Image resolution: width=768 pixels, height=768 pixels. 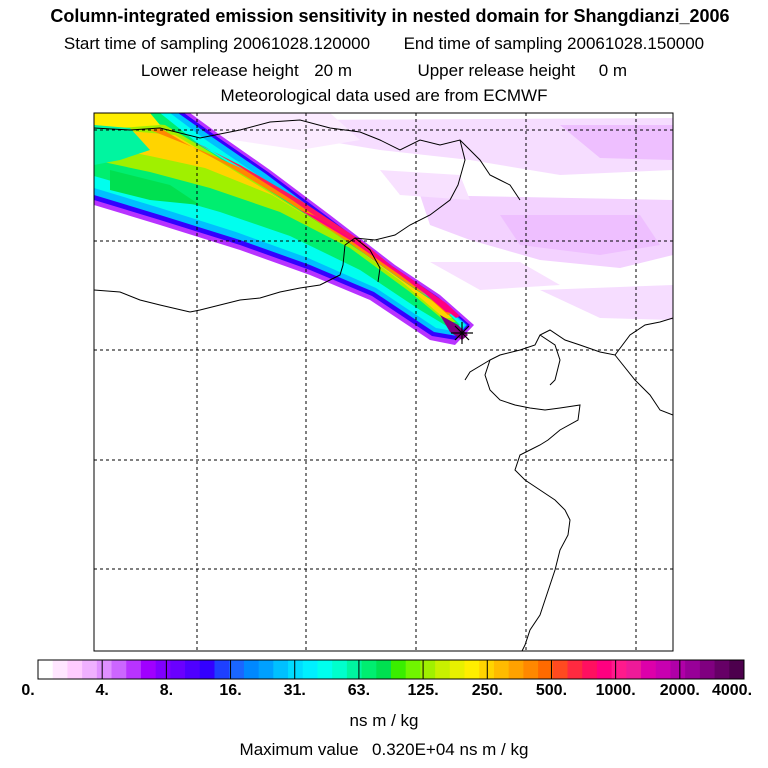 I want to click on legend-tick-label: 4000., so click(x=732, y=690).